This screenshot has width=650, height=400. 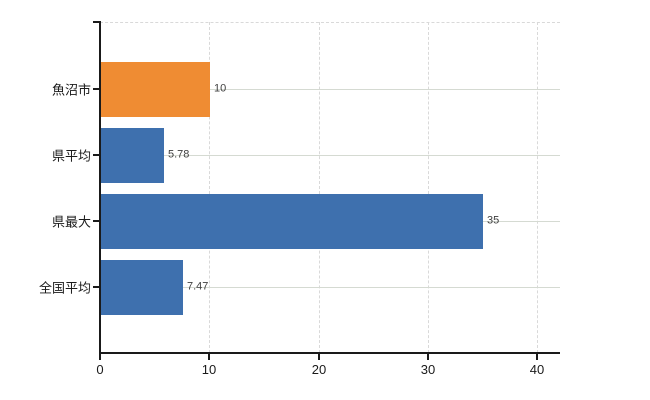 I want to click on bar-value-label: 10, so click(x=220, y=88).